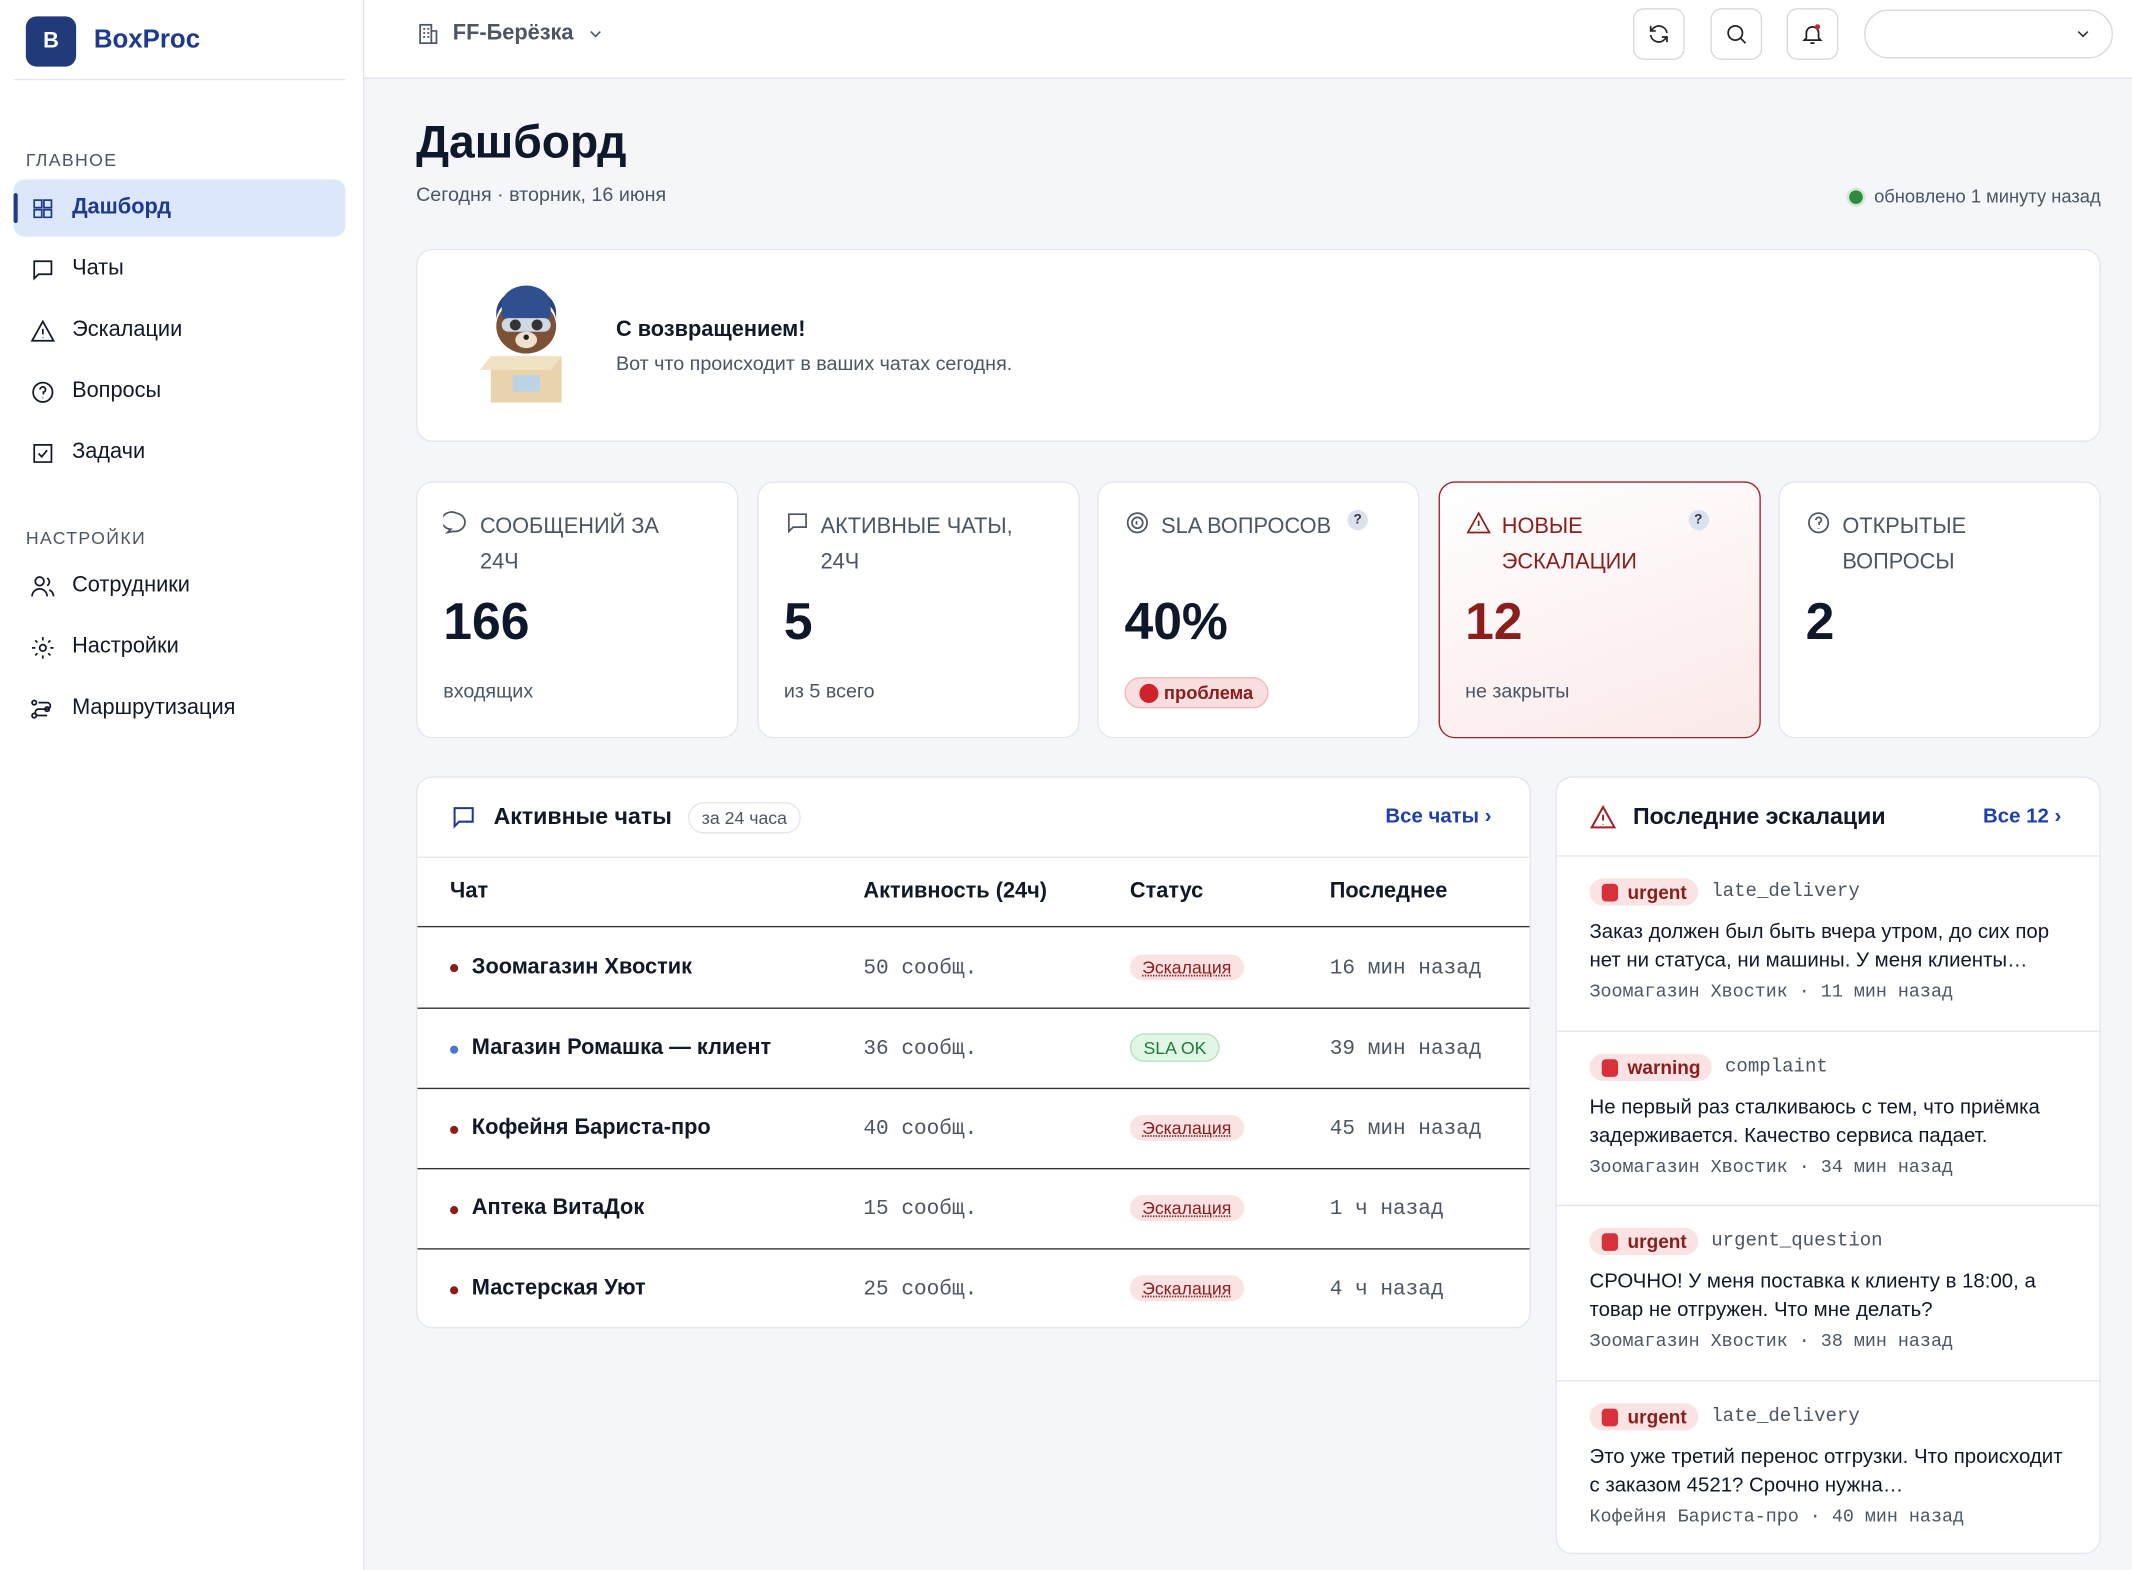 The image size is (2132, 1570). Describe the element at coordinates (621, 1048) in the screenshot. I see `chat-name: Магазин Ромашка — клиент` at that location.